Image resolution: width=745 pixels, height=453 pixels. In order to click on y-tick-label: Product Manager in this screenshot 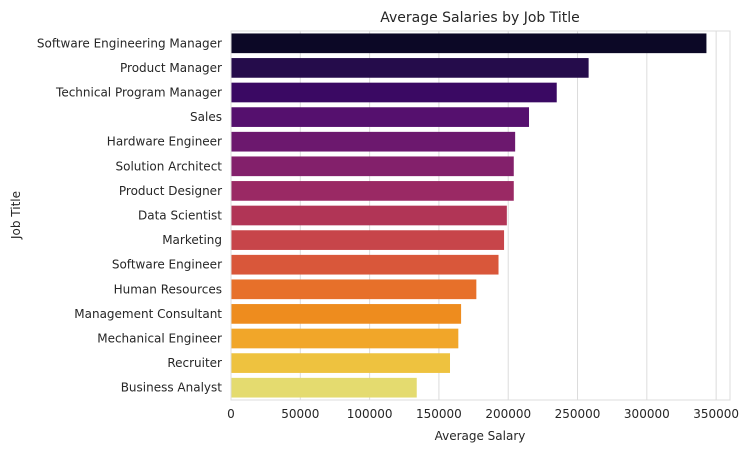, I will do `click(171, 68)`.